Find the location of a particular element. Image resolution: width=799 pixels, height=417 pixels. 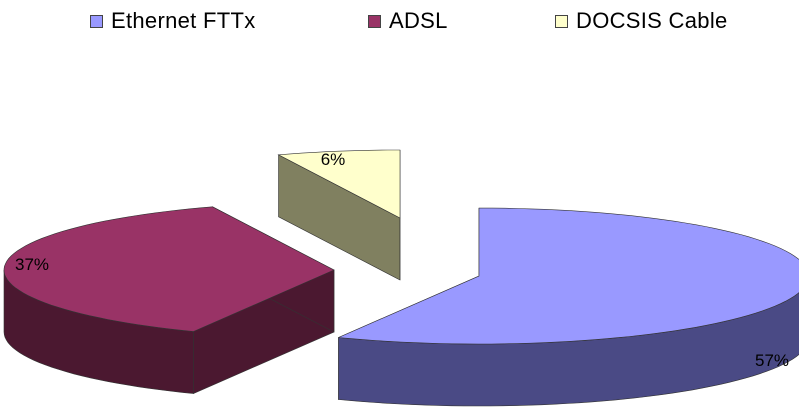

legend-item-ethernet-fttx: Ethernet FTTx is located at coordinates (173, 21).